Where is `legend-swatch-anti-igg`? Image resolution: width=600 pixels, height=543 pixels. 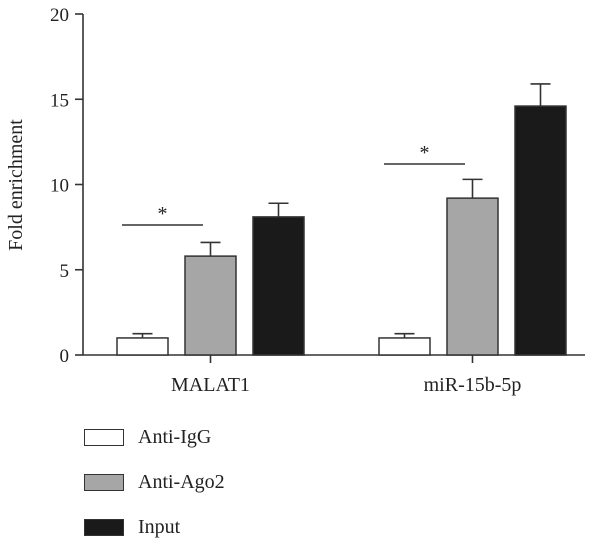 legend-swatch-anti-igg is located at coordinates (104, 437).